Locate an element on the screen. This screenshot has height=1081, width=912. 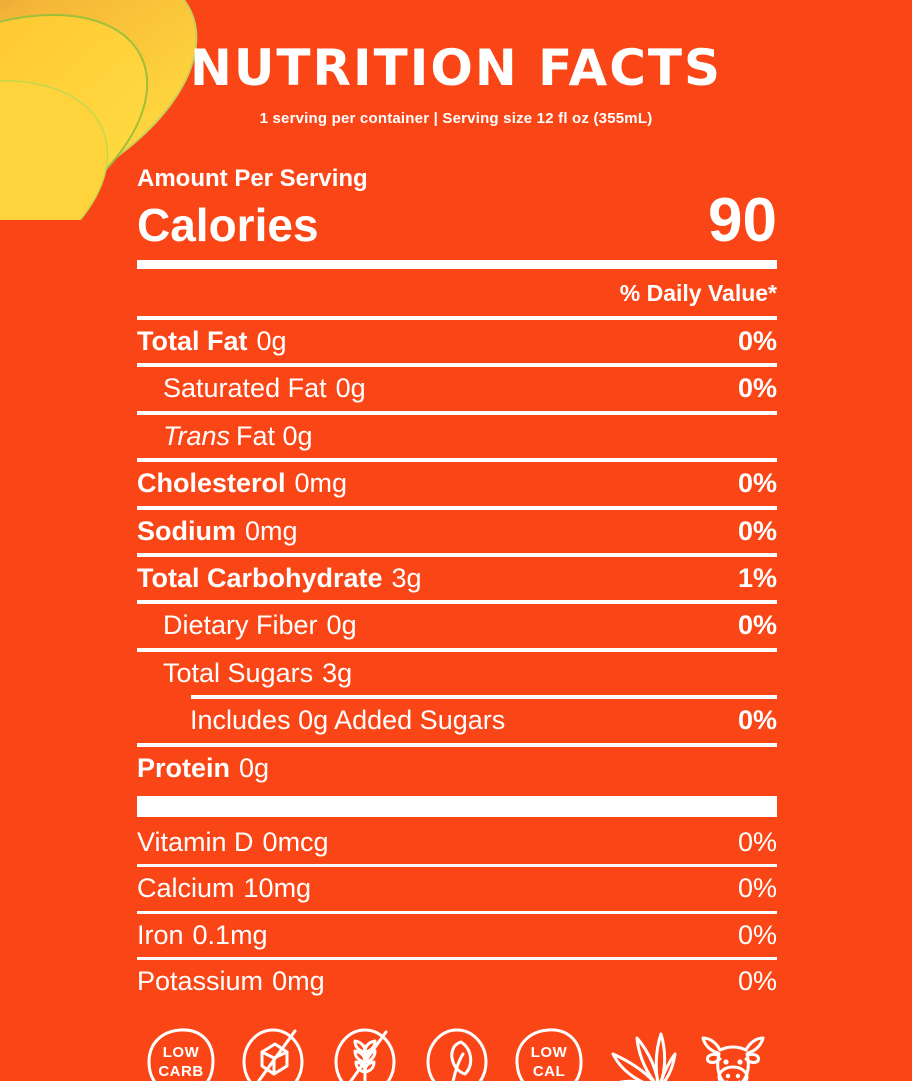
low-carb-badge-icon: LOW CARB is located at coordinates (181, 1054).